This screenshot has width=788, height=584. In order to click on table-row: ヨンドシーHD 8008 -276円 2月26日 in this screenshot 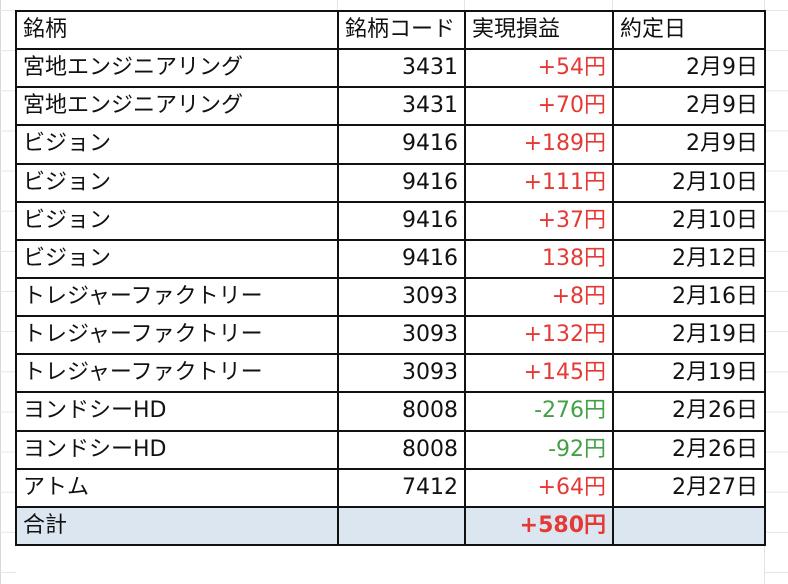, I will do `click(390, 411)`.